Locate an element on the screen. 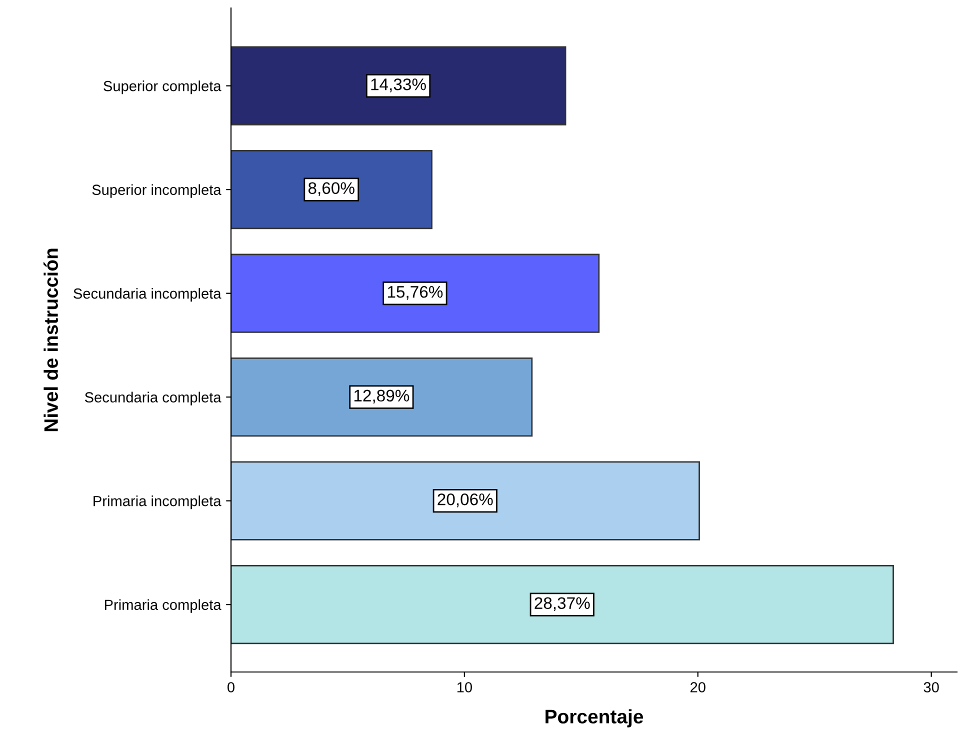 The height and width of the screenshot is (744, 958). x-axis-title: Porcentaje is located at coordinates (595, 718).